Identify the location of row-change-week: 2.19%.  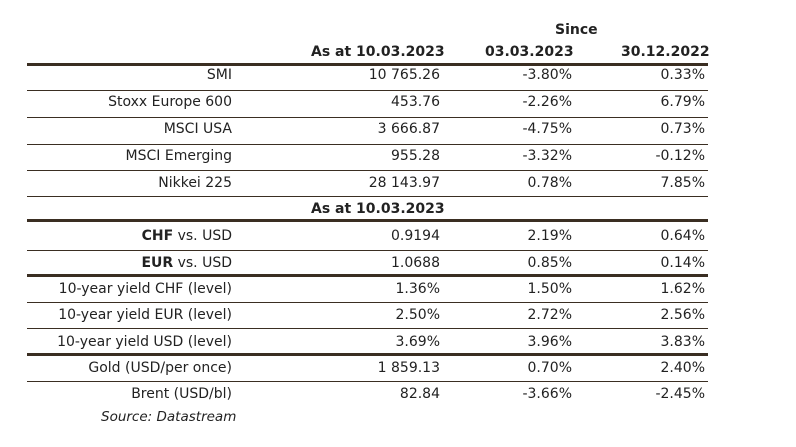
(549, 236).